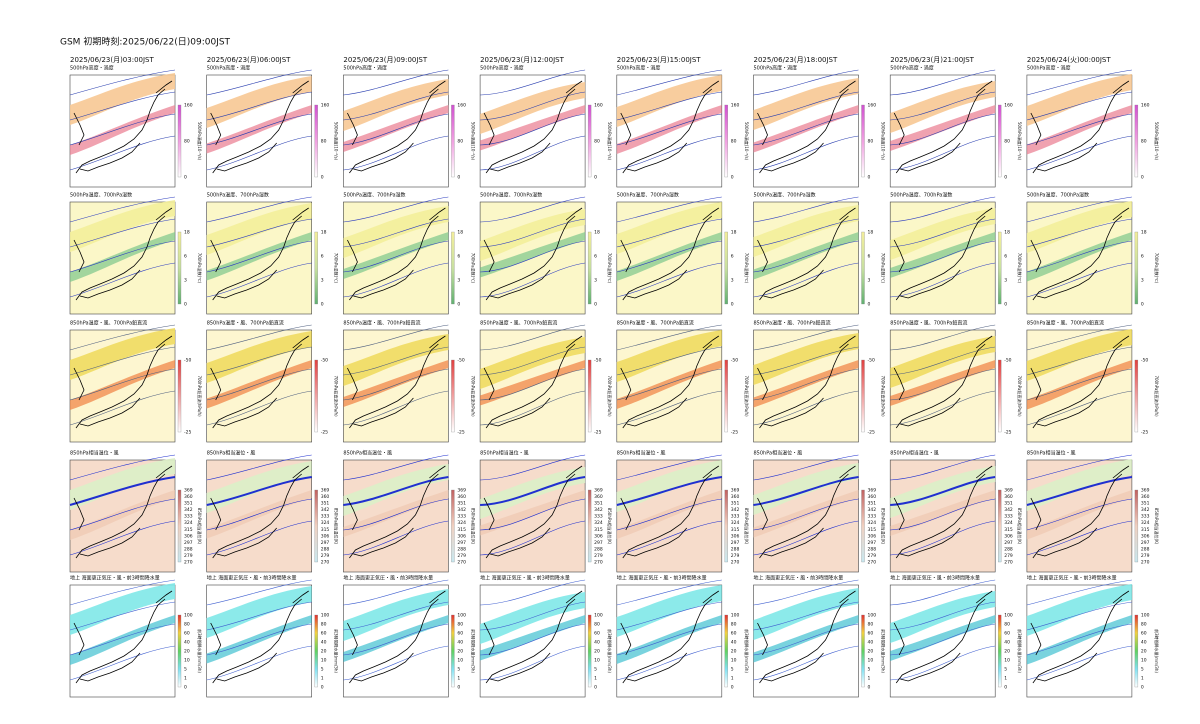 Image resolution: width=1200 pixels, height=724 pixels. I want to click on panel-label: 地上 海面更正気圧・風・前3時間降水量, so click(1072, 578).